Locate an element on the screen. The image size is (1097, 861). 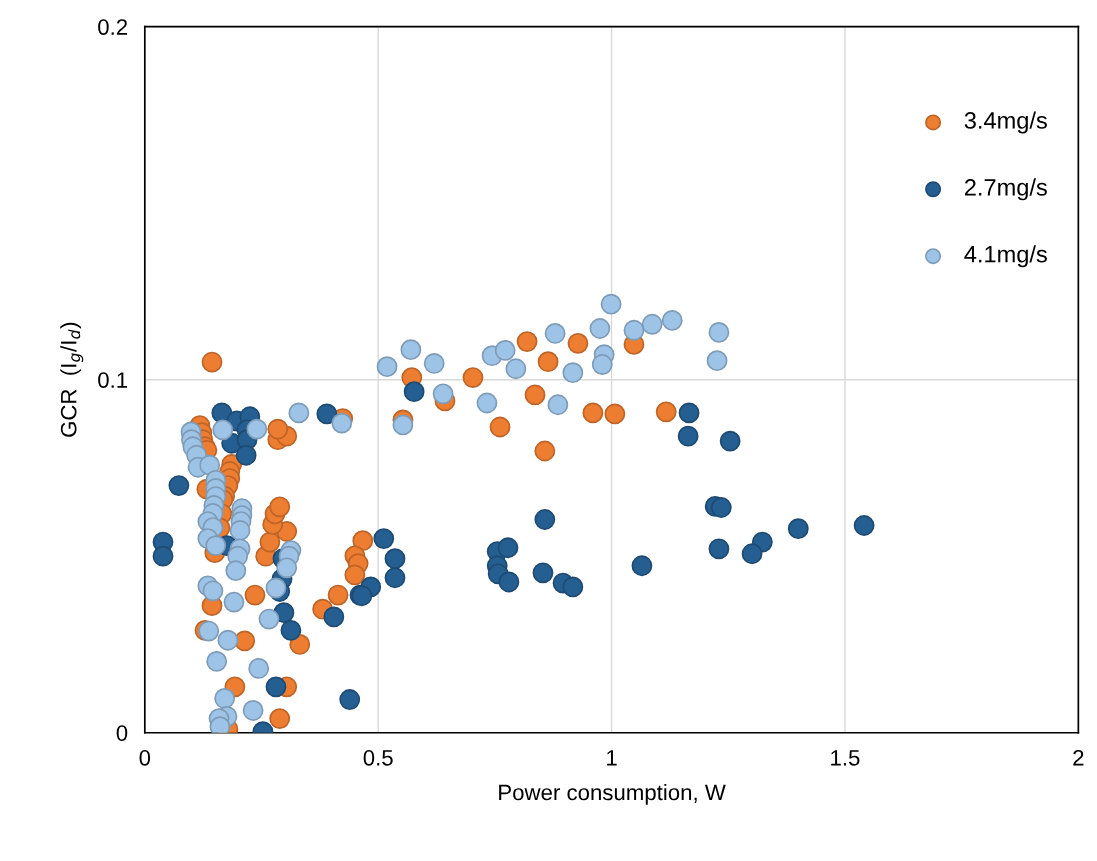
y-tick-label: 0 is located at coordinates (122, 733).